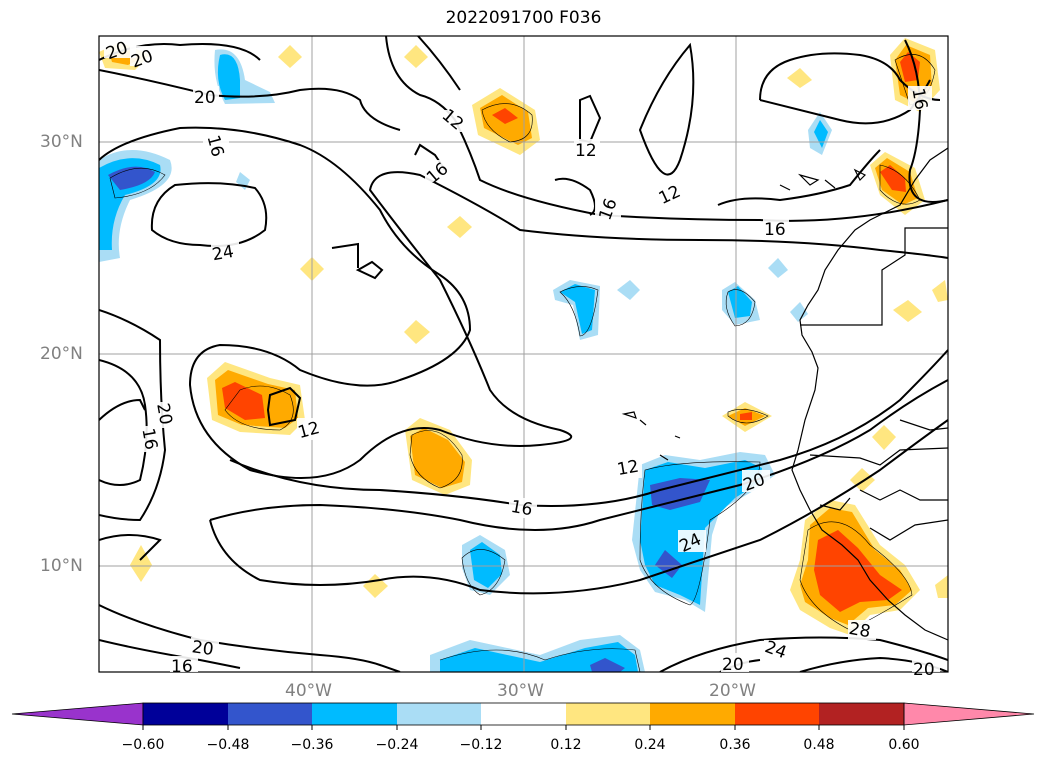 The image size is (1047, 765). What do you see at coordinates (523, 18) in the screenshot?
I see `map-title: 2022091700 F036` at bounding box center [523, 18].